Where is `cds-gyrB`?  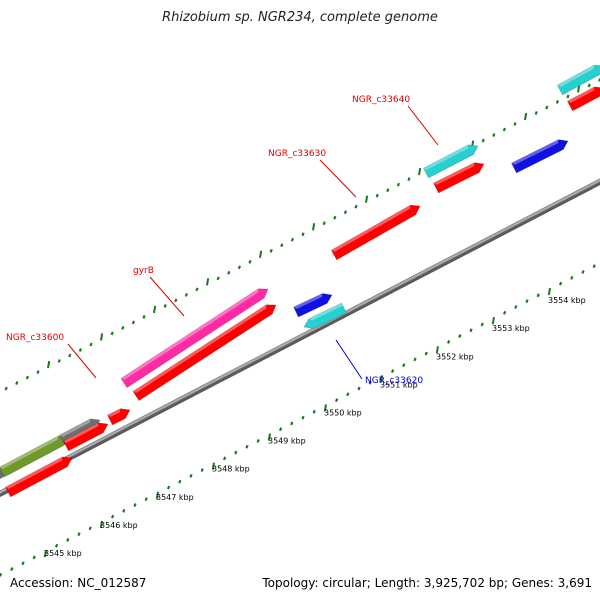
cds-gyrB is located at coordinates (205, 351).